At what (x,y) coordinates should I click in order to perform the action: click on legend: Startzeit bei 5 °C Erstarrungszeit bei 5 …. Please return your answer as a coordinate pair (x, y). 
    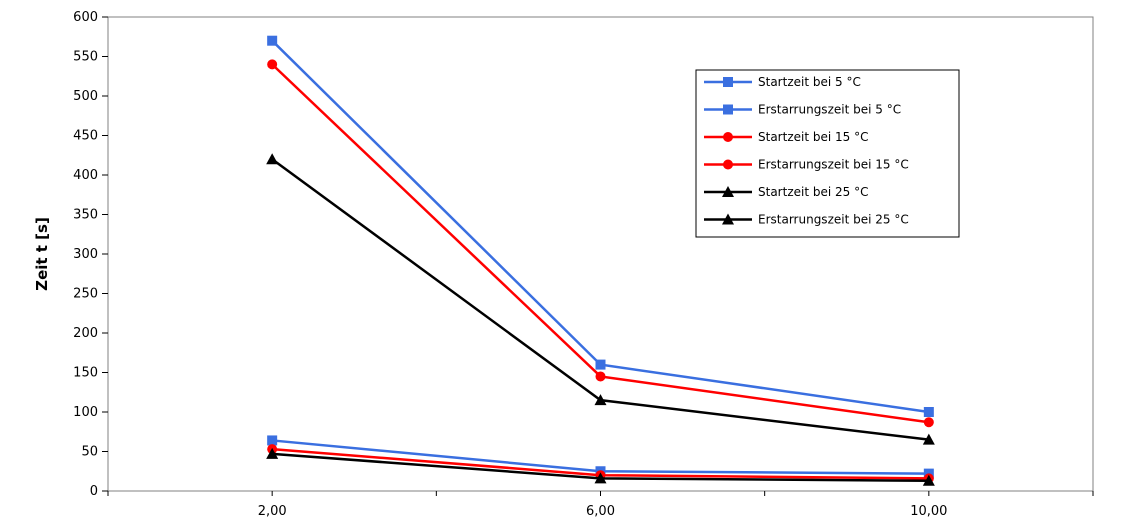
    Looking at the image, I should click on (827, 153).